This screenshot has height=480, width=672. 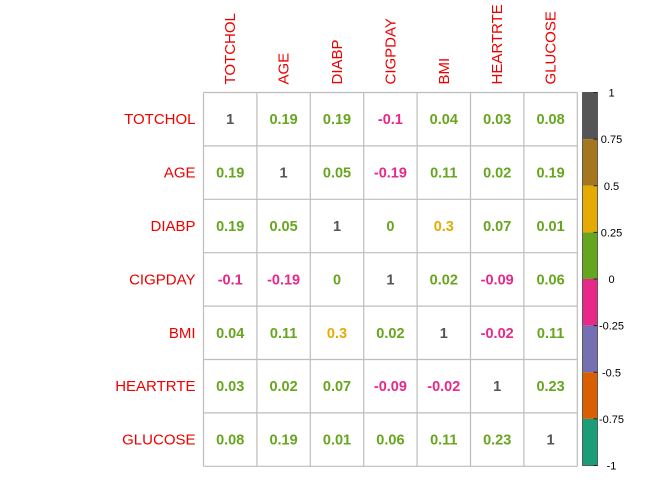 What do you see at coordinates (162, 279) in the screenshot?
I see `row-label: CIGPDAY` at bounding box center [162, 279].